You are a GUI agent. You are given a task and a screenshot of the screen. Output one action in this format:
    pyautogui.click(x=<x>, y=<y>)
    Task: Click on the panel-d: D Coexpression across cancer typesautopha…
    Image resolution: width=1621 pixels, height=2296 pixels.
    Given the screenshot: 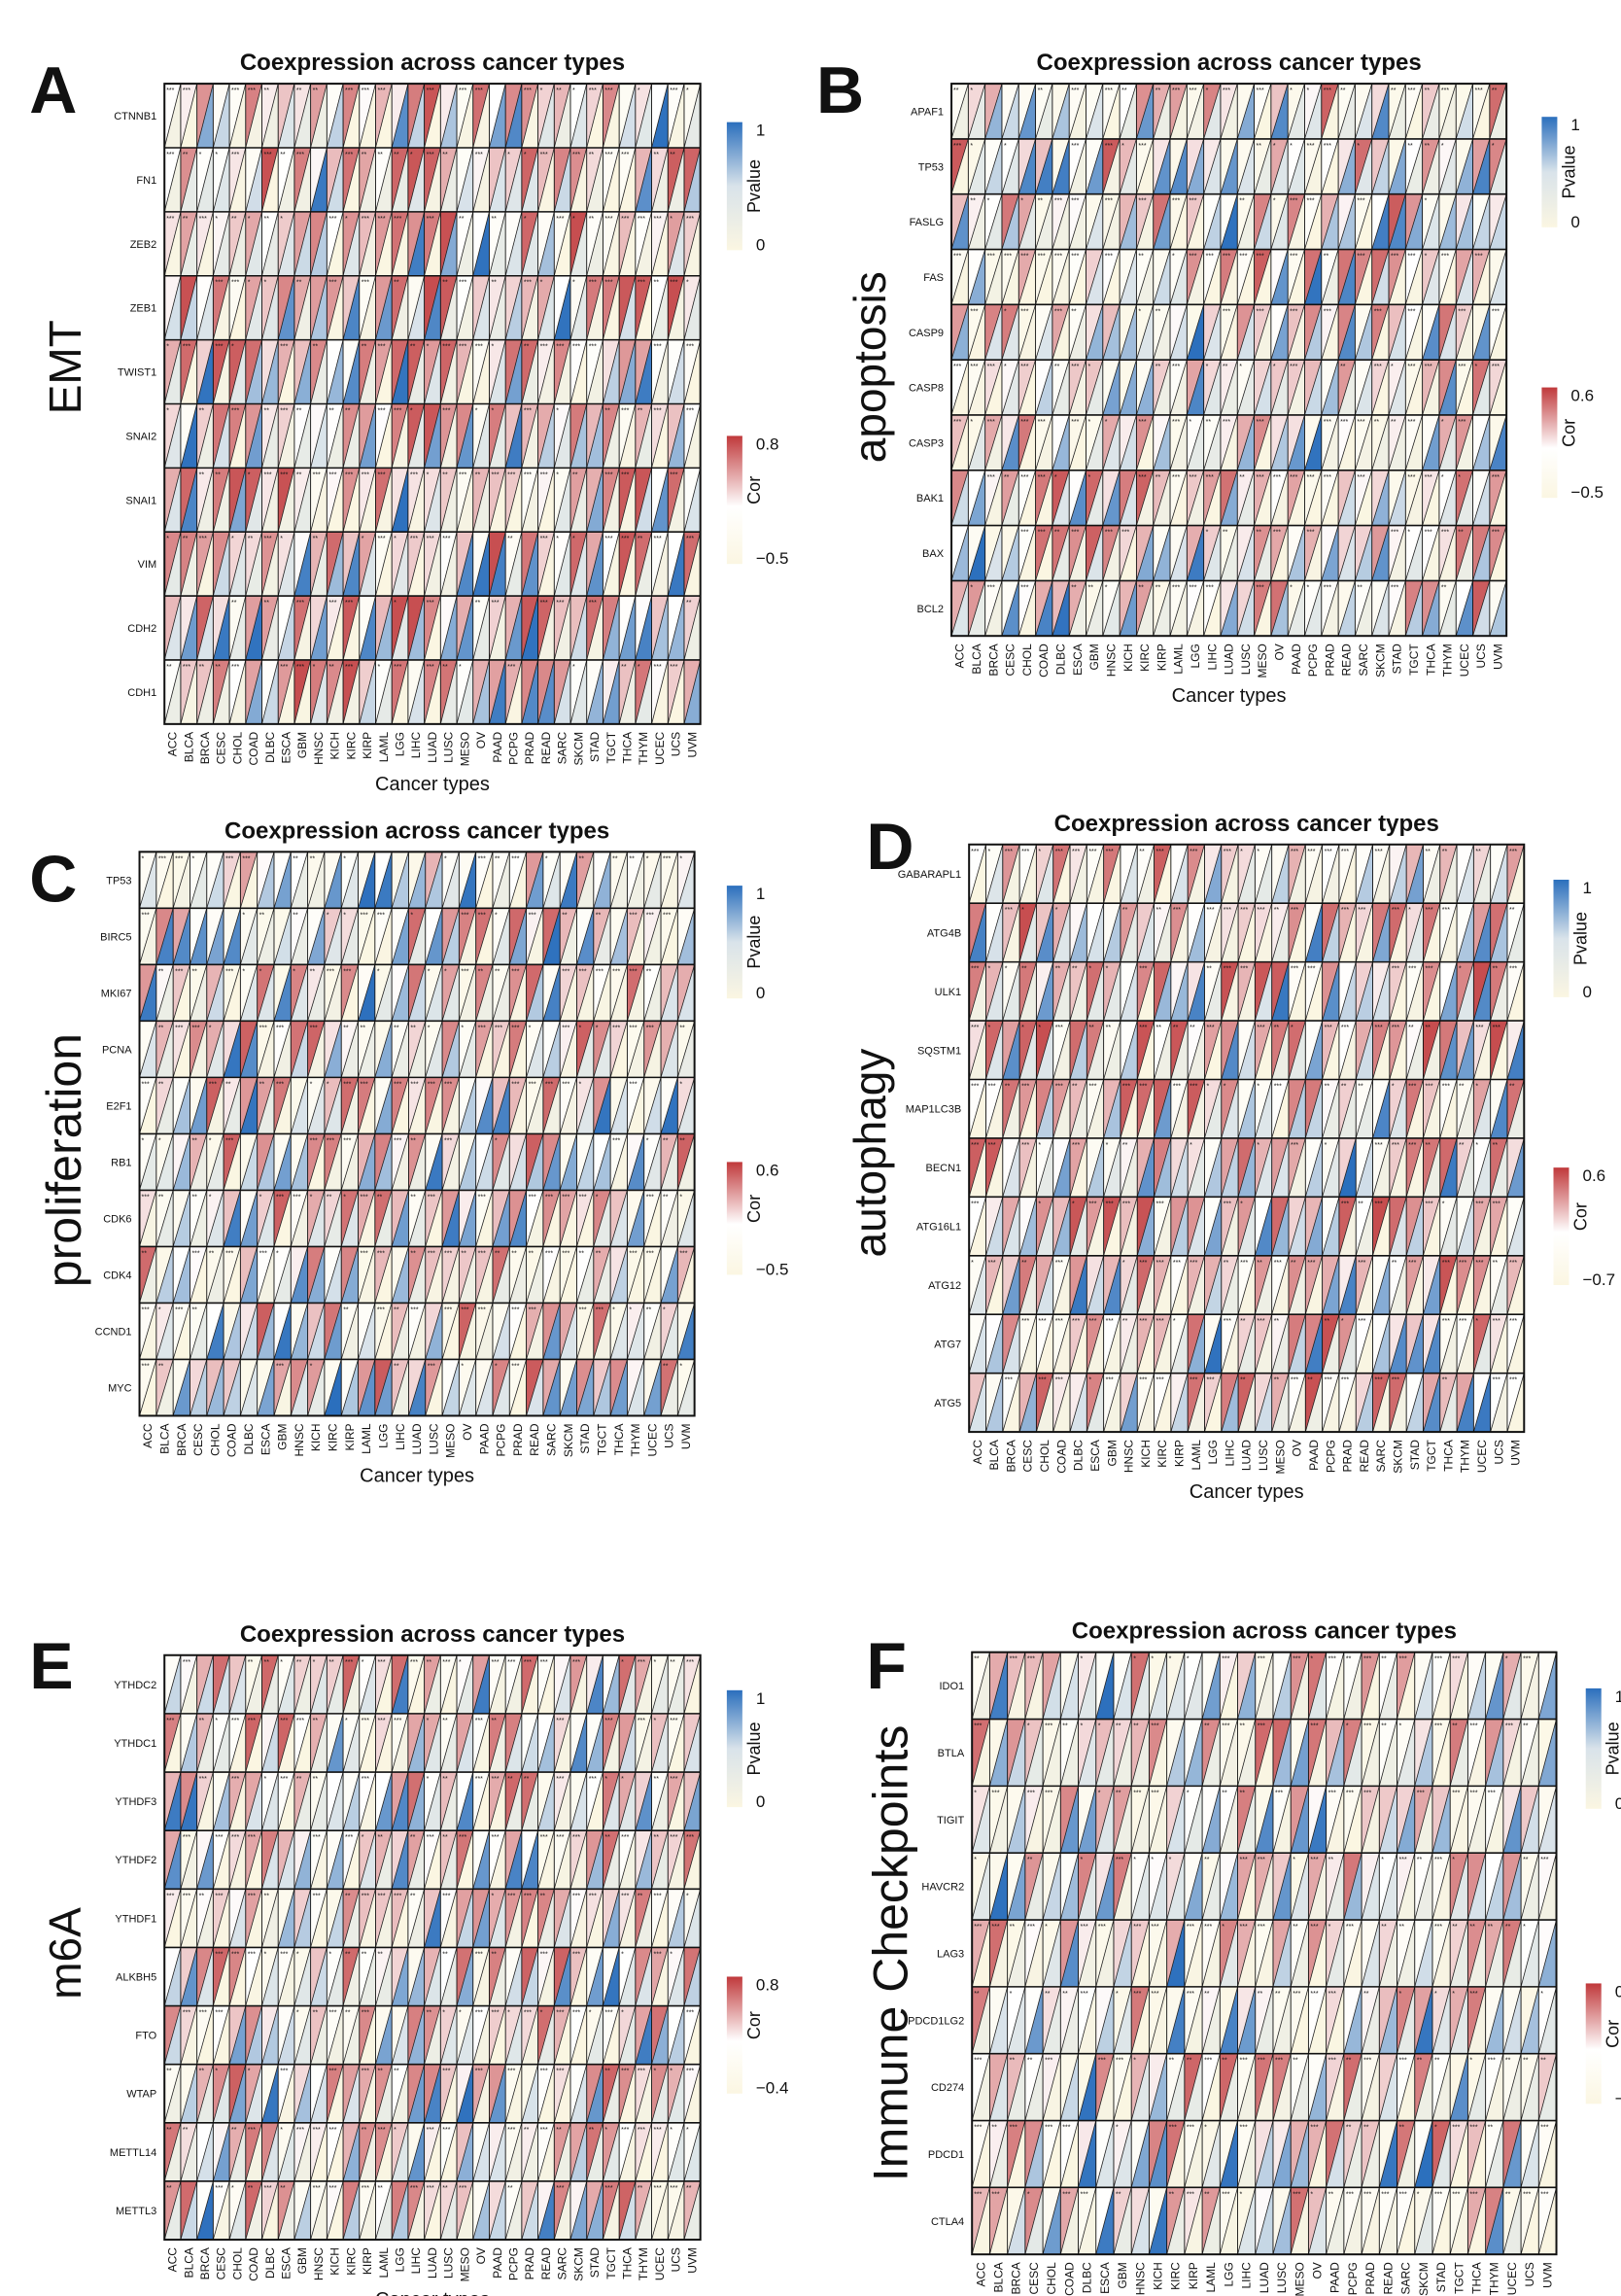 What is the action you would take?
    pyautogui.click(x=1230, y=1156)
    